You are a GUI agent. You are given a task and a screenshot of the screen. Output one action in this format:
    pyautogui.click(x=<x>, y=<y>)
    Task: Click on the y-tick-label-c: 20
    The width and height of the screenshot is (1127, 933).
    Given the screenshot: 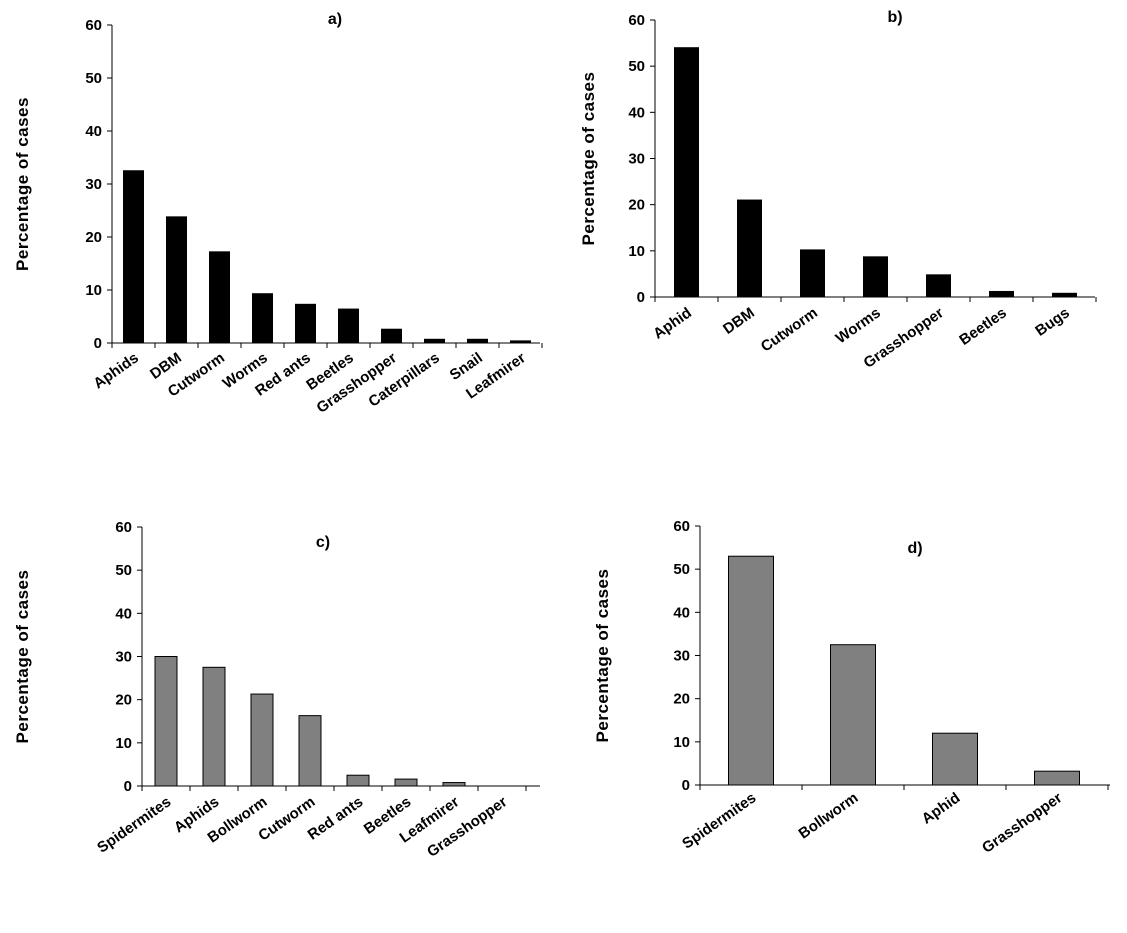 What is the action you would take?
    pyautogui.click(x=123, y=700)
    